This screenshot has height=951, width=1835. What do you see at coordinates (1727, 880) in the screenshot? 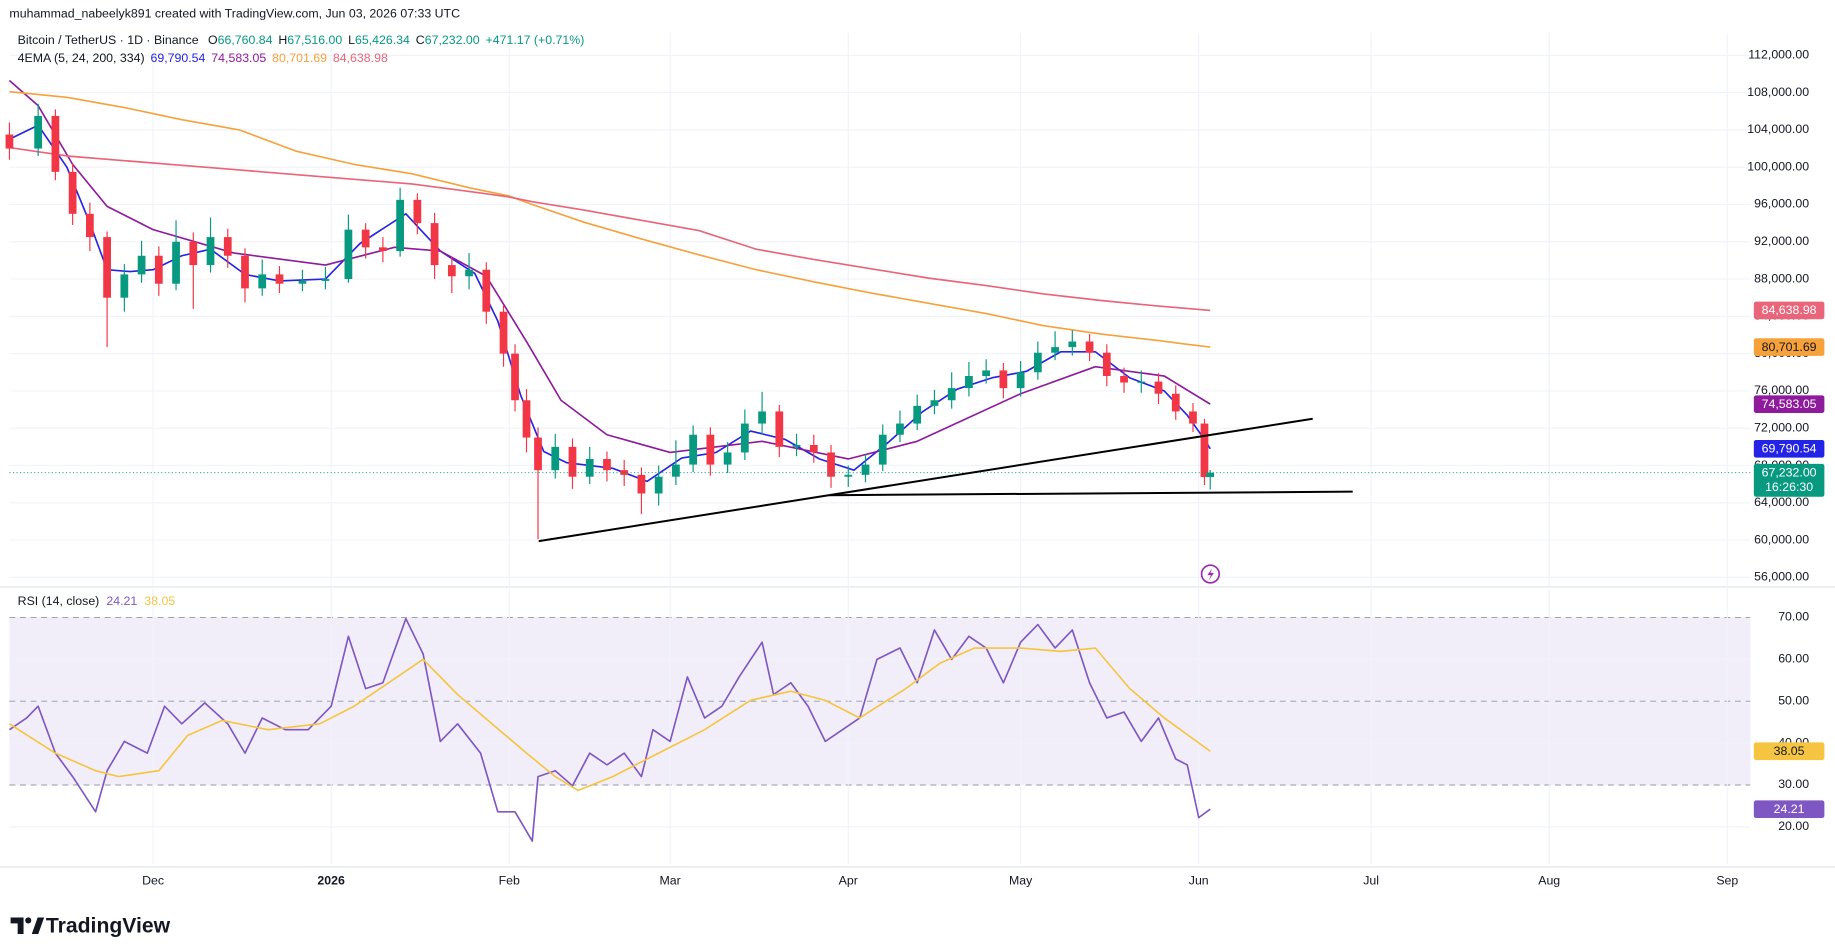
I see `x-tick-label: Sep` at bounding box center [1727, 880].